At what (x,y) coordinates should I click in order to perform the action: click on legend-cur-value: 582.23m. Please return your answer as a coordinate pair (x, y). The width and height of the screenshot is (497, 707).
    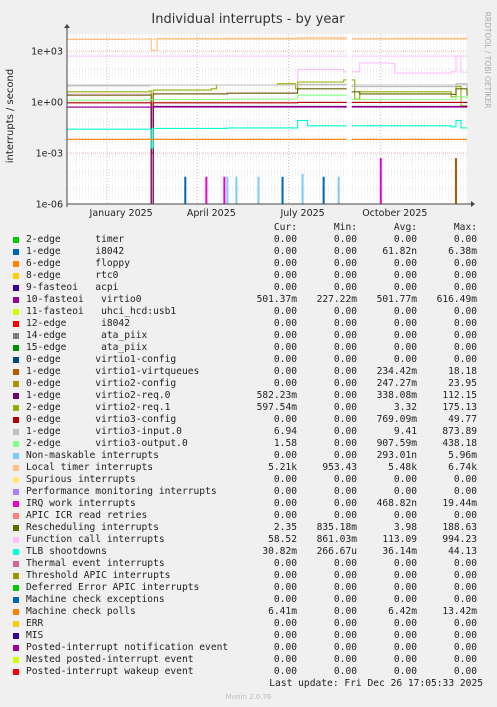
    Looking at the image, I should click on (276, 395).